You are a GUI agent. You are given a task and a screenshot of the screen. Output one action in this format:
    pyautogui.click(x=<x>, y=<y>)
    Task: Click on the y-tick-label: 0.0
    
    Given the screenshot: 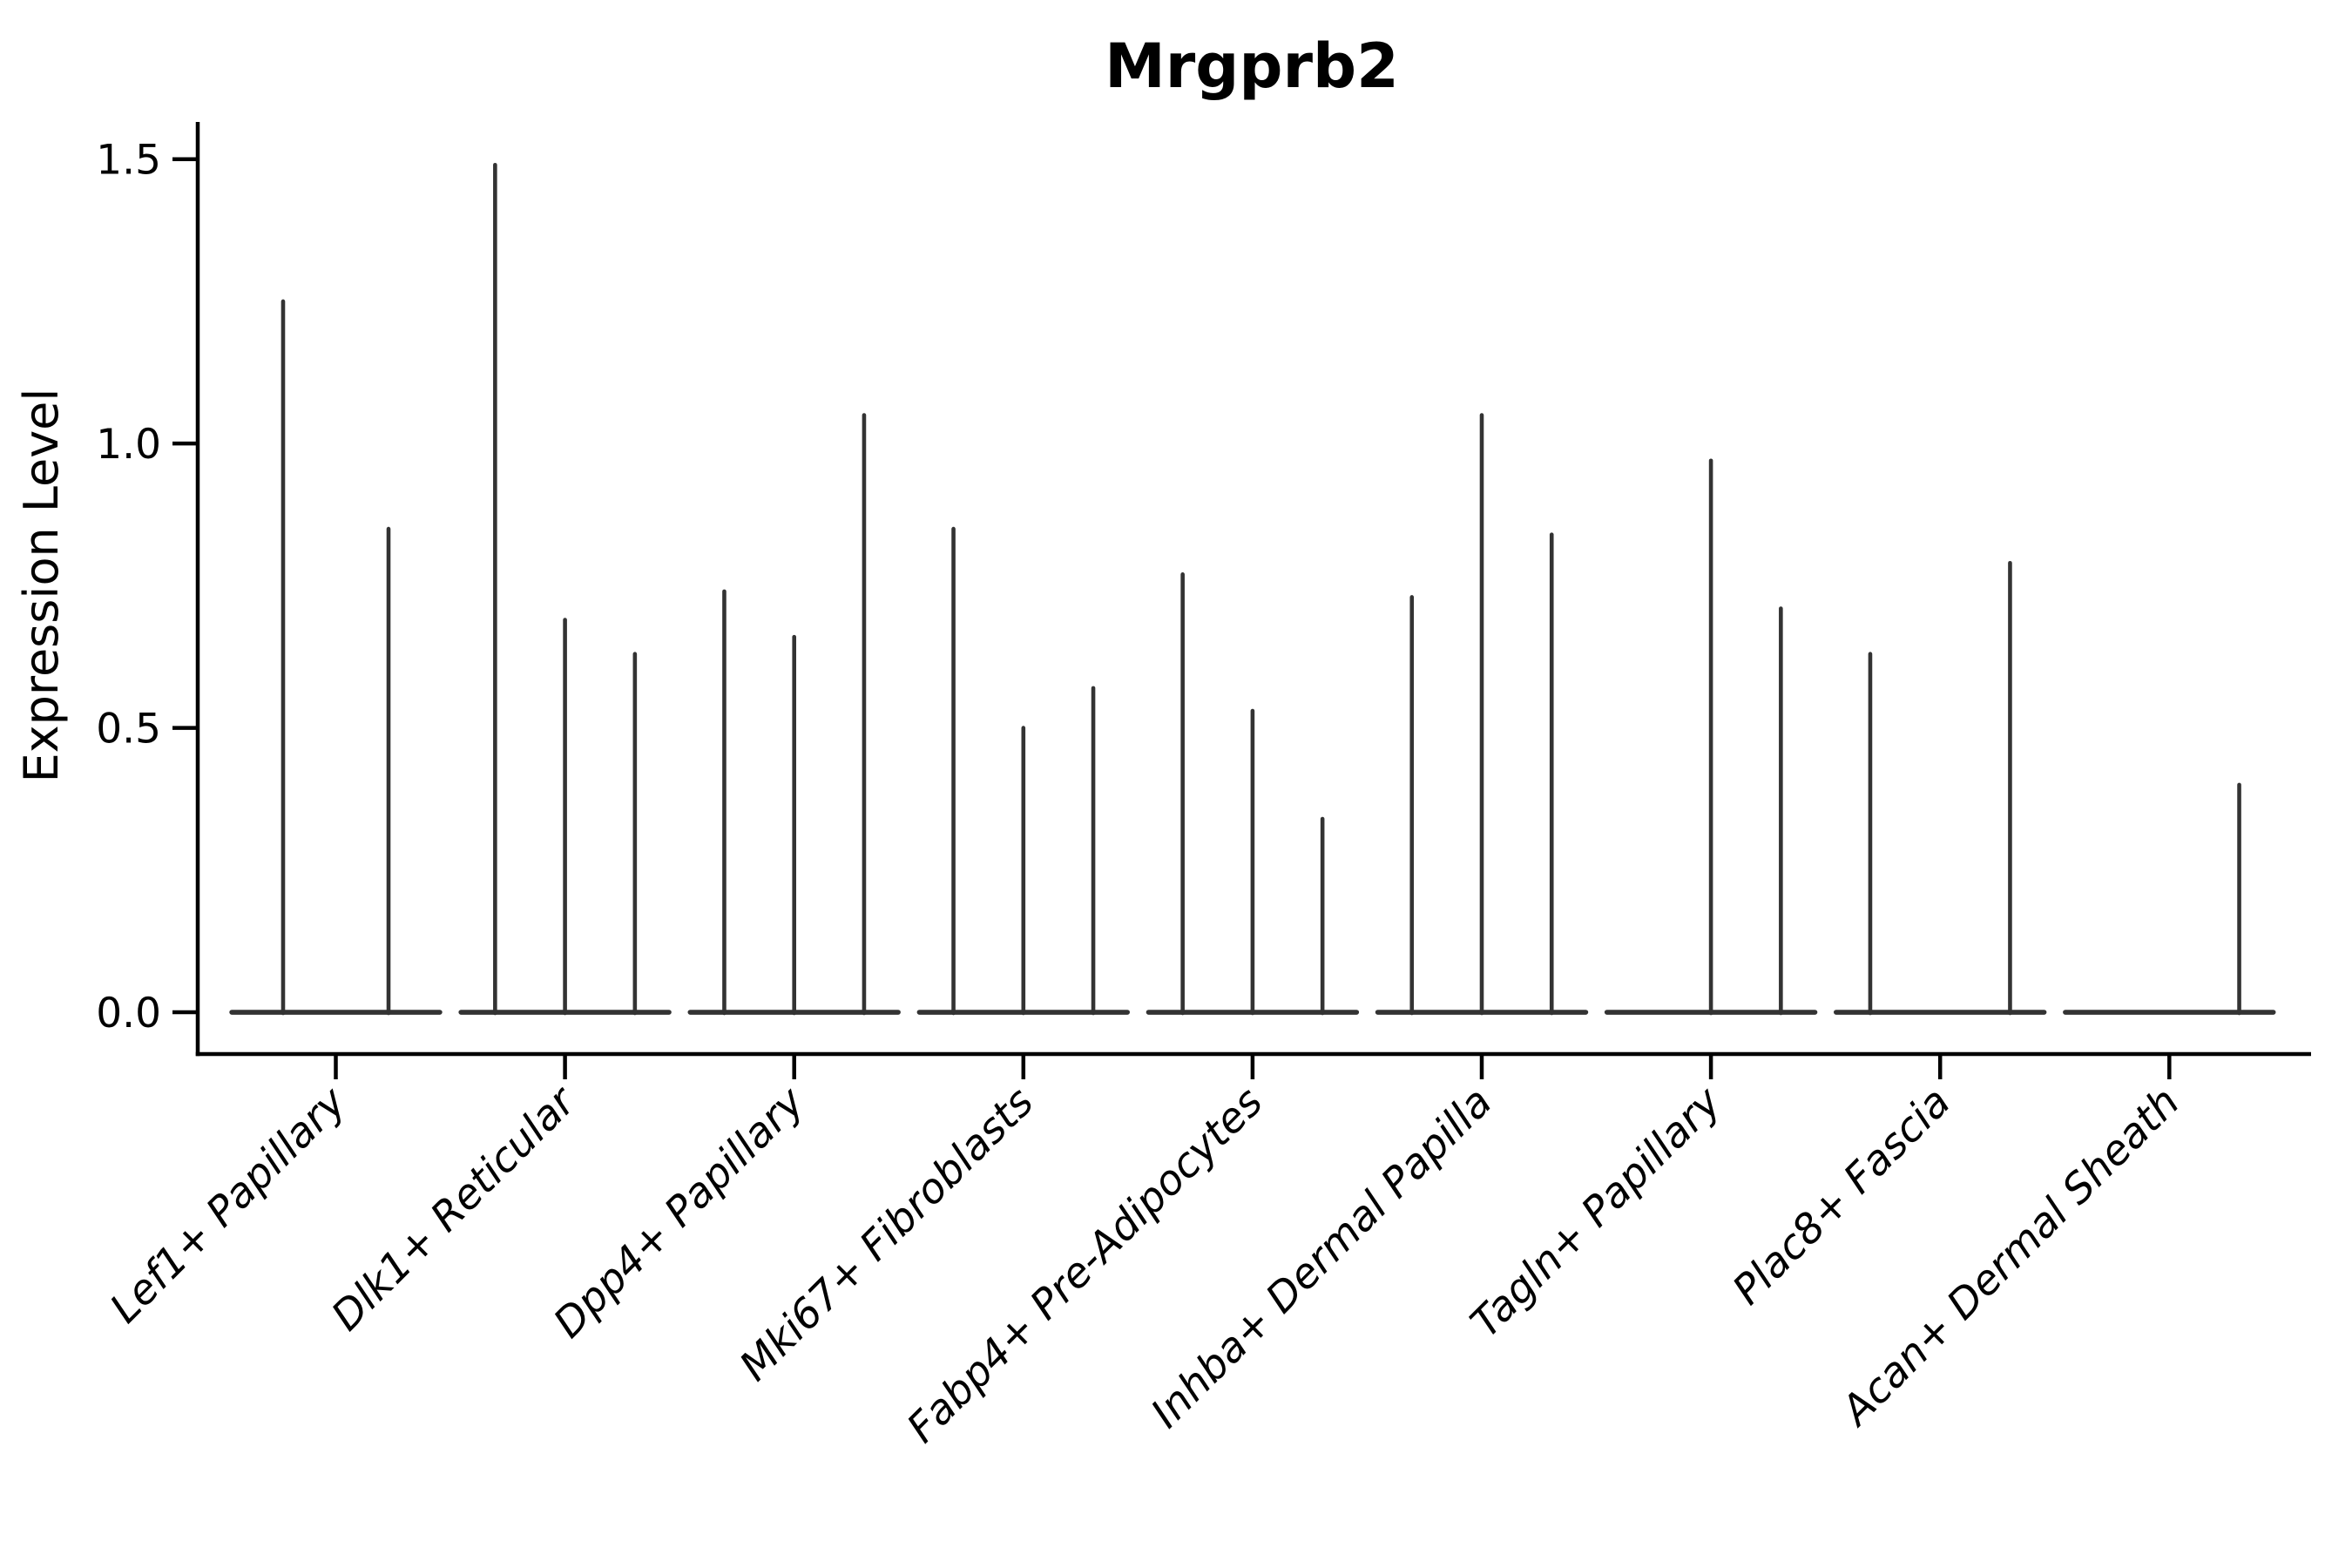 What is the action you would take?
    pyautogui.click(x=129, y=1014)
    